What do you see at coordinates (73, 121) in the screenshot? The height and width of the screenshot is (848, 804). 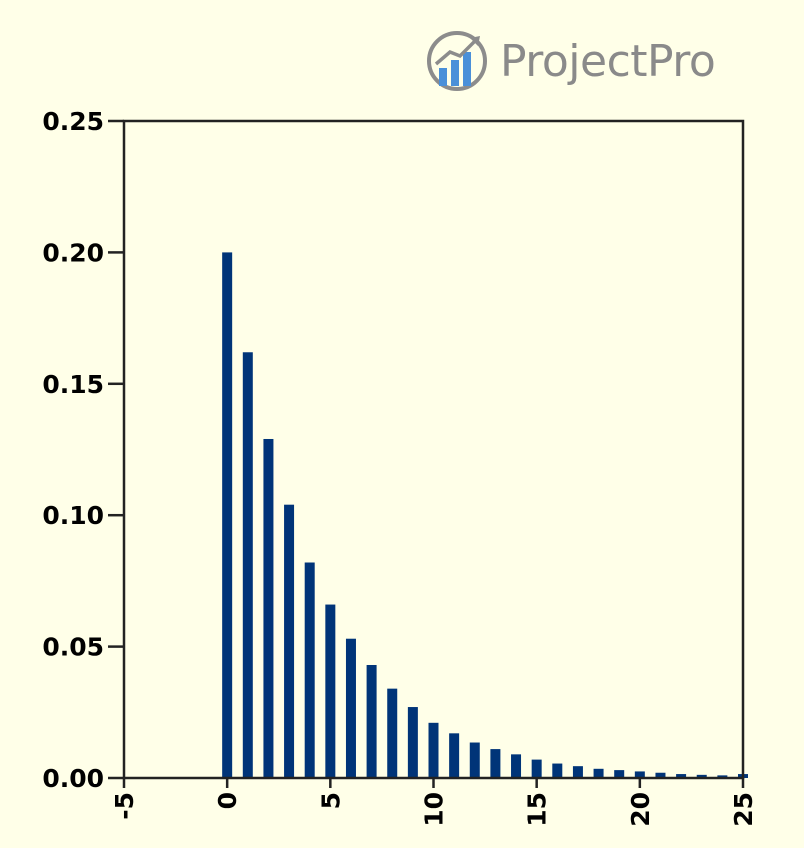 I see `y-tick-label: 0.25` at bounding box center [73, 121].